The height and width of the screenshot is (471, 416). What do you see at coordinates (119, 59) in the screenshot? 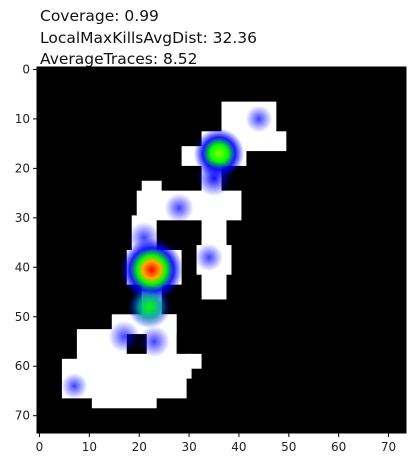
I see `title-average-traces: AverageTraces: 8.52` at bounding box center [119, 59].